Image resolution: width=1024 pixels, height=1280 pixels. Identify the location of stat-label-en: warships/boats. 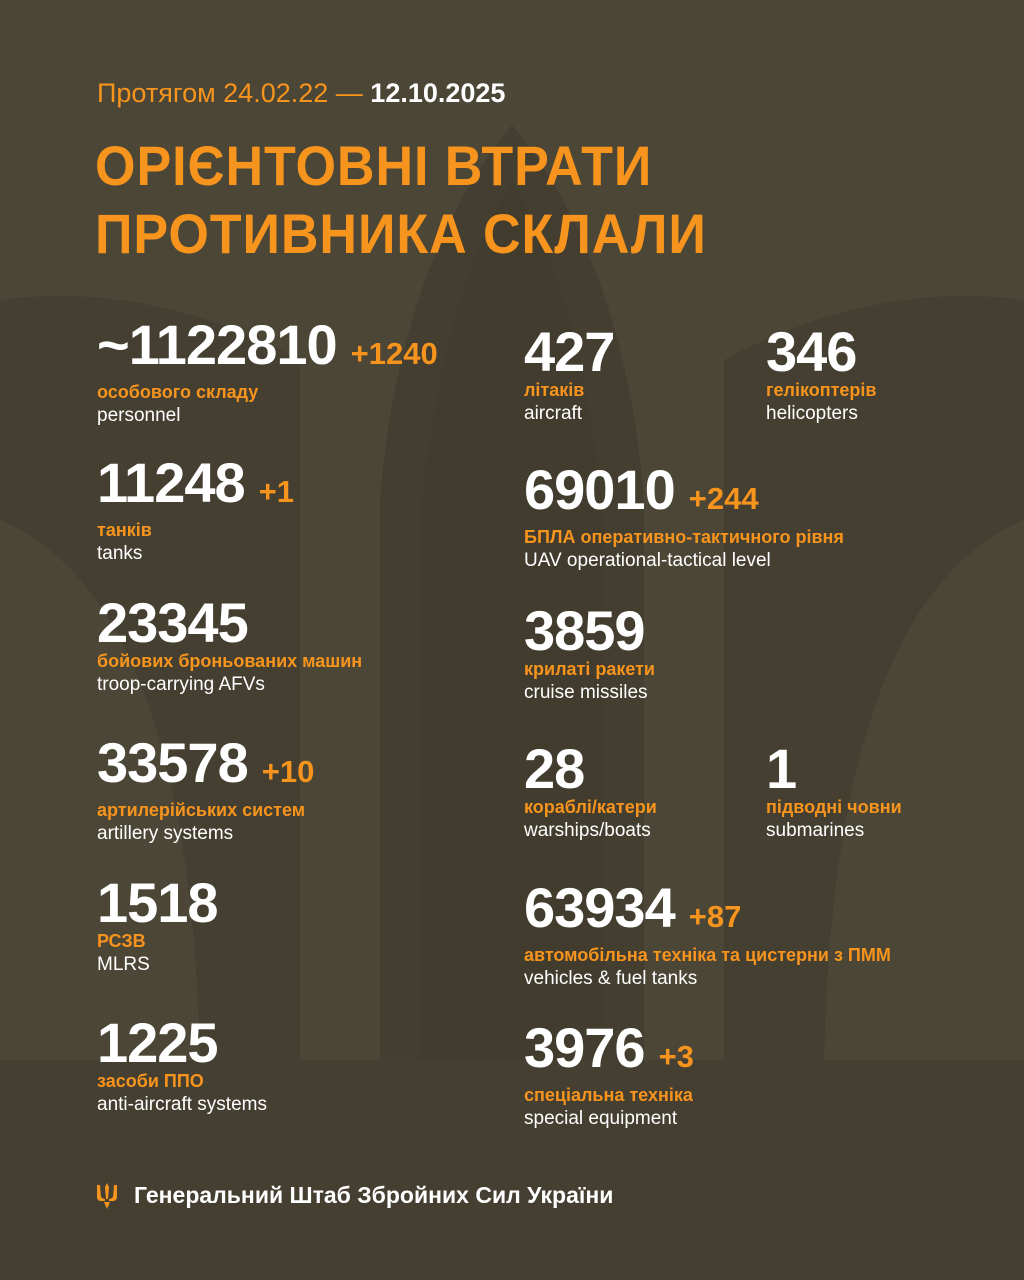
(587, 830).